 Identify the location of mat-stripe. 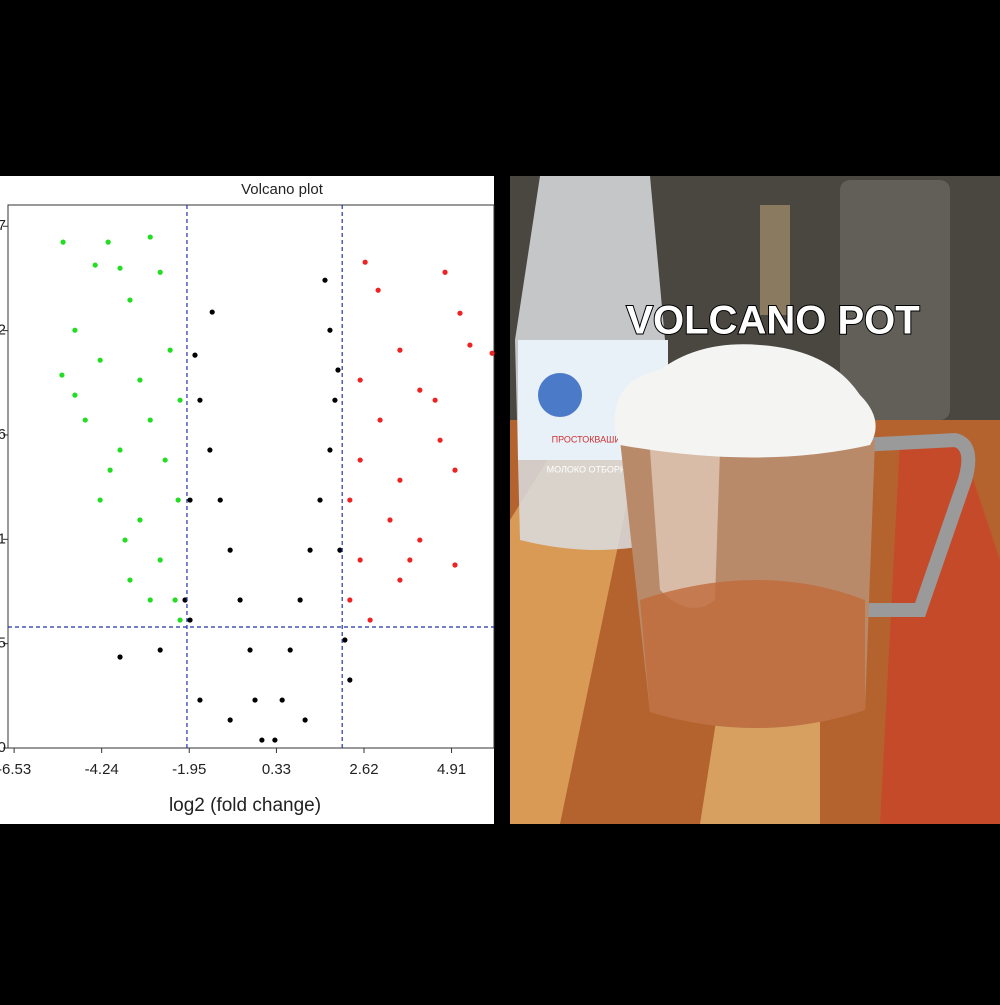
(940, 632).